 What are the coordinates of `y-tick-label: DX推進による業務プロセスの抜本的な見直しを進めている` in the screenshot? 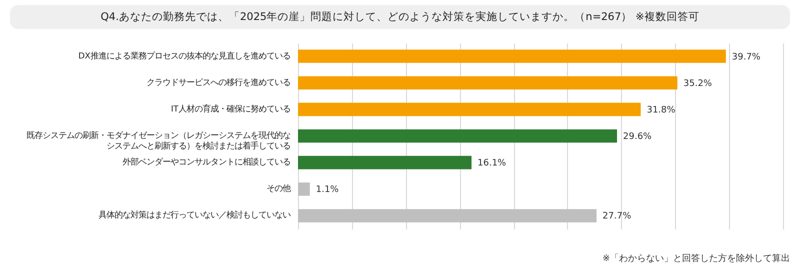 It's located at (184, 55).